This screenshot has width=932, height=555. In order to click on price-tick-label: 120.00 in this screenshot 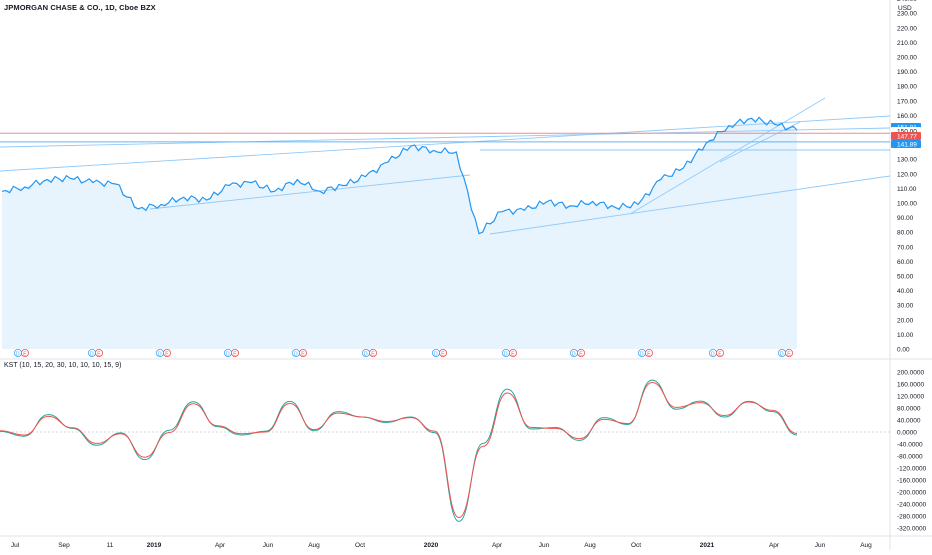, I will do `click(907, 174)`.